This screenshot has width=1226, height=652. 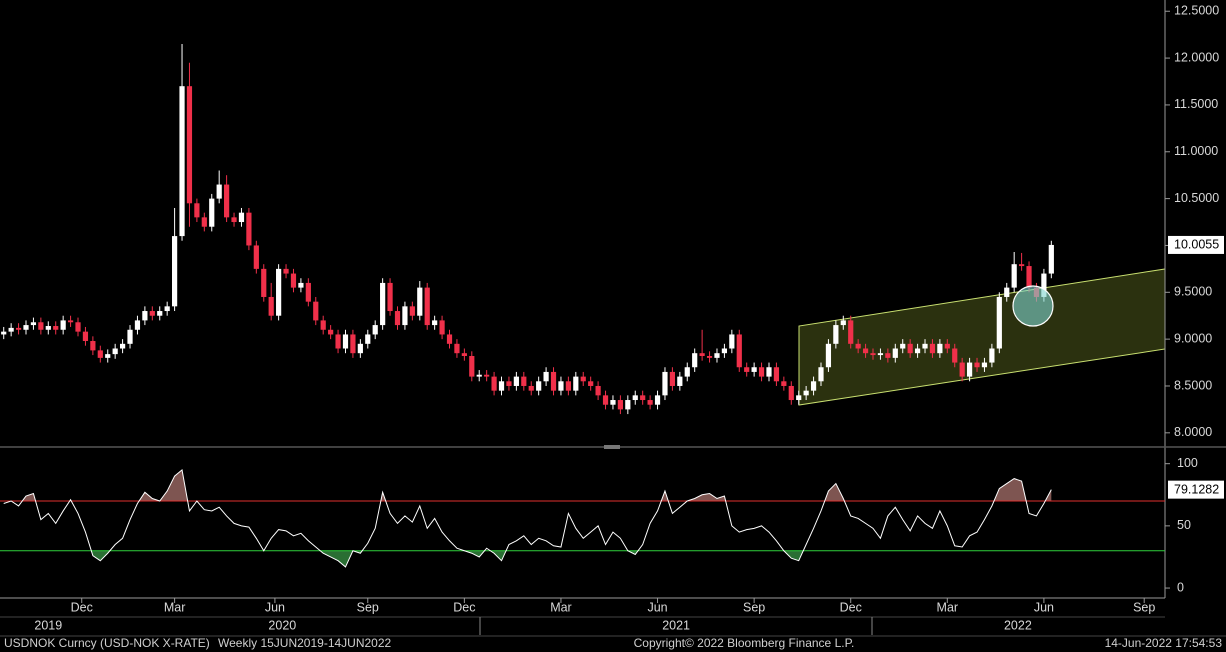 What do you see at coordinates (1033, 306) in the screenshot?
I see `highlight-circle` at bounding box center [1033, 306].